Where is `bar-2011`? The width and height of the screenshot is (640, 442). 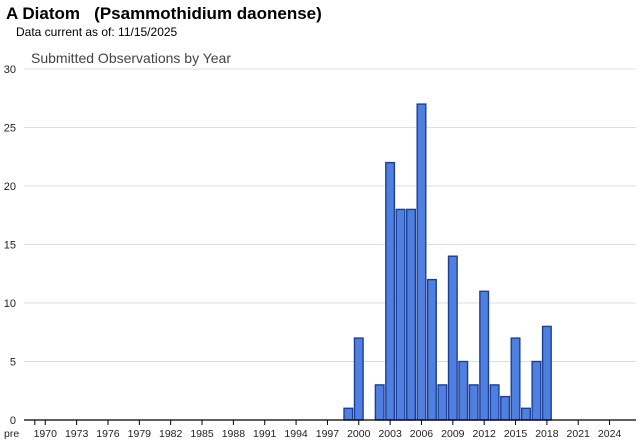 bar-2011 is located at coordinates (473, 402).